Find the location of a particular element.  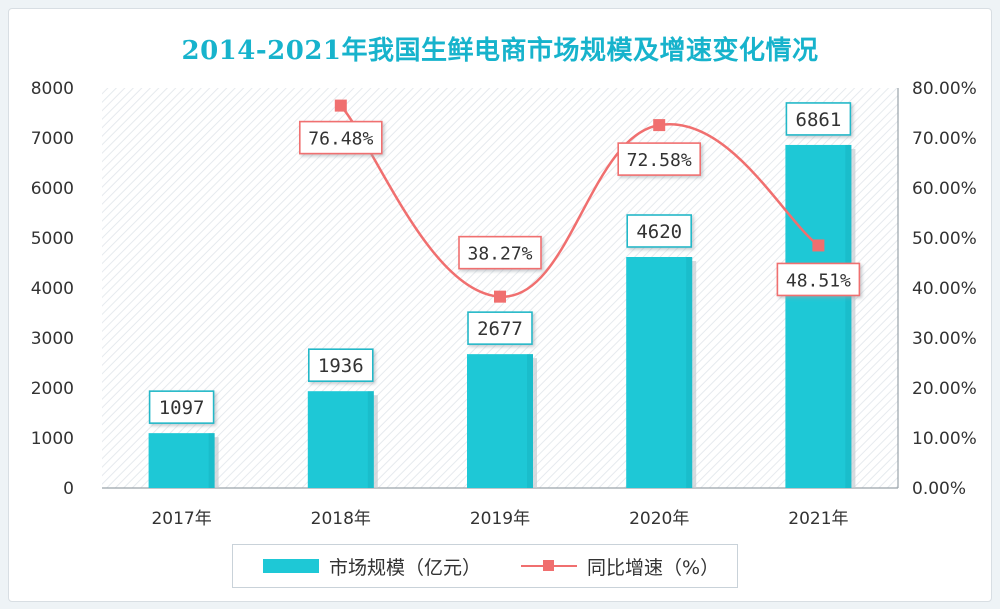

x-tick-label: 2018年 is located at coordinates (341, 519).